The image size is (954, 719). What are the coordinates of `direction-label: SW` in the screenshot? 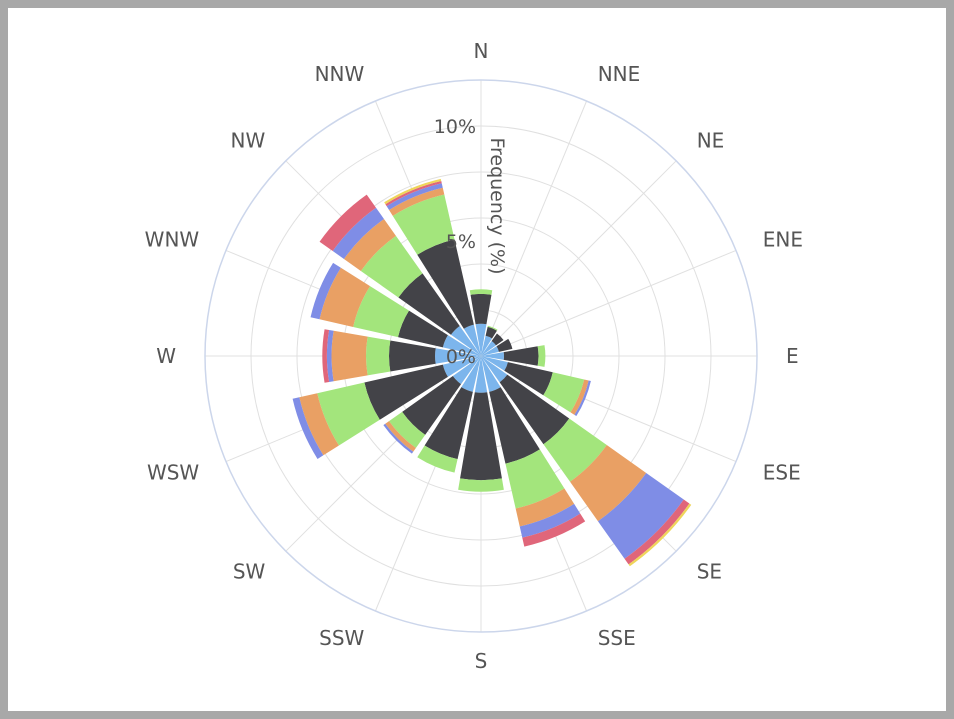 It's located at (249, 572).